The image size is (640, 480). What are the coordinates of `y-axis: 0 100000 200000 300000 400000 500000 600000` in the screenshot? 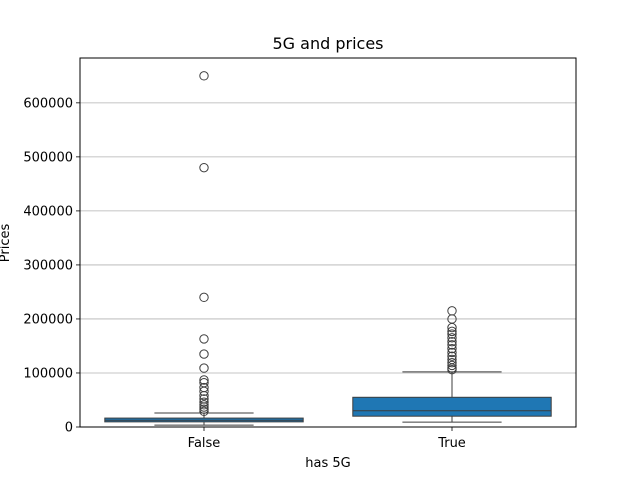 It's located at (51, 266).